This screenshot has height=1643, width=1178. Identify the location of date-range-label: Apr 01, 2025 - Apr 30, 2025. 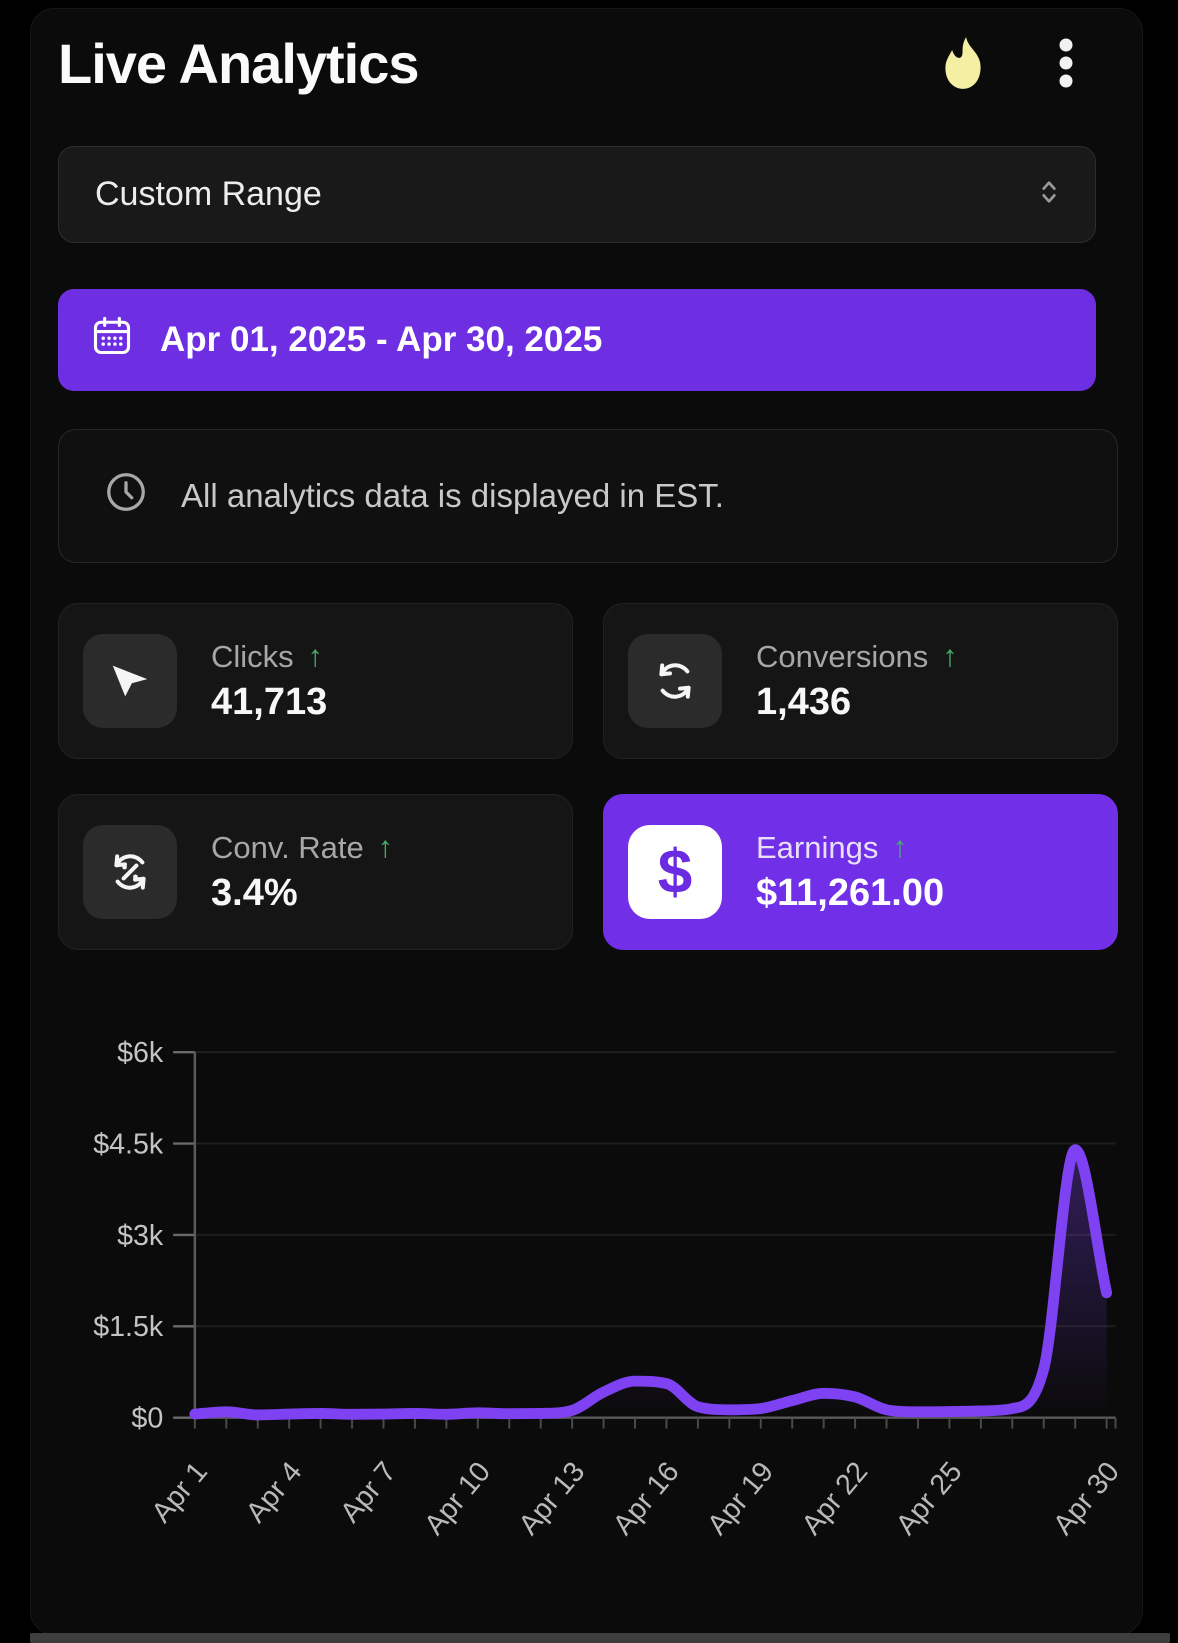
(381, 339).